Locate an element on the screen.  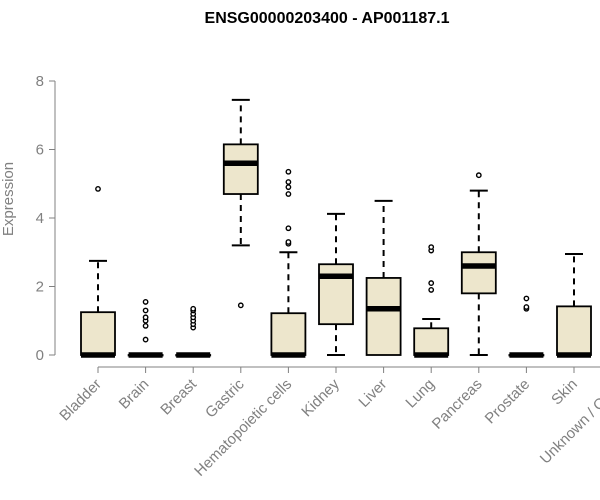
y-axis: 0 2 4 6 8 is located at coordinates (46, 218).